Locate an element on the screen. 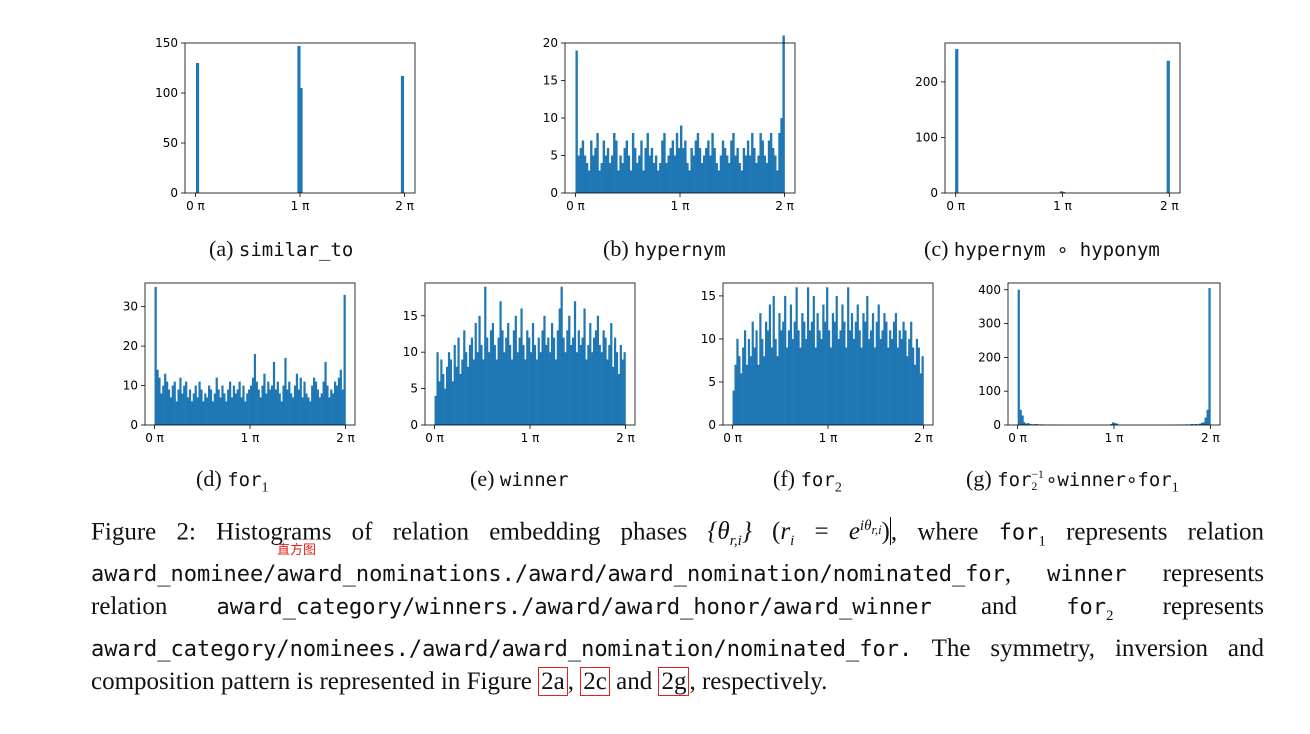 This screenshot has width=1310, height=734. annotation-note: 直方图 is located at coordinates (297, 550).